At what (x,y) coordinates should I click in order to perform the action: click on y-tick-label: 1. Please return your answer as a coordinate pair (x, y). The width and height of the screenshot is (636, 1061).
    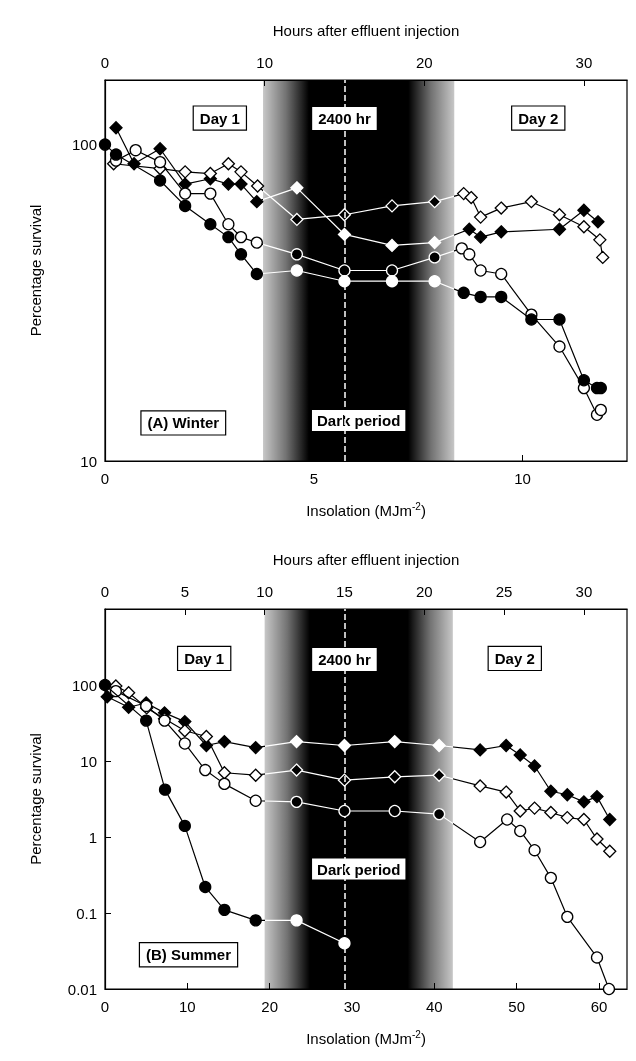
    Looking at the image, I should click on (92, 837).